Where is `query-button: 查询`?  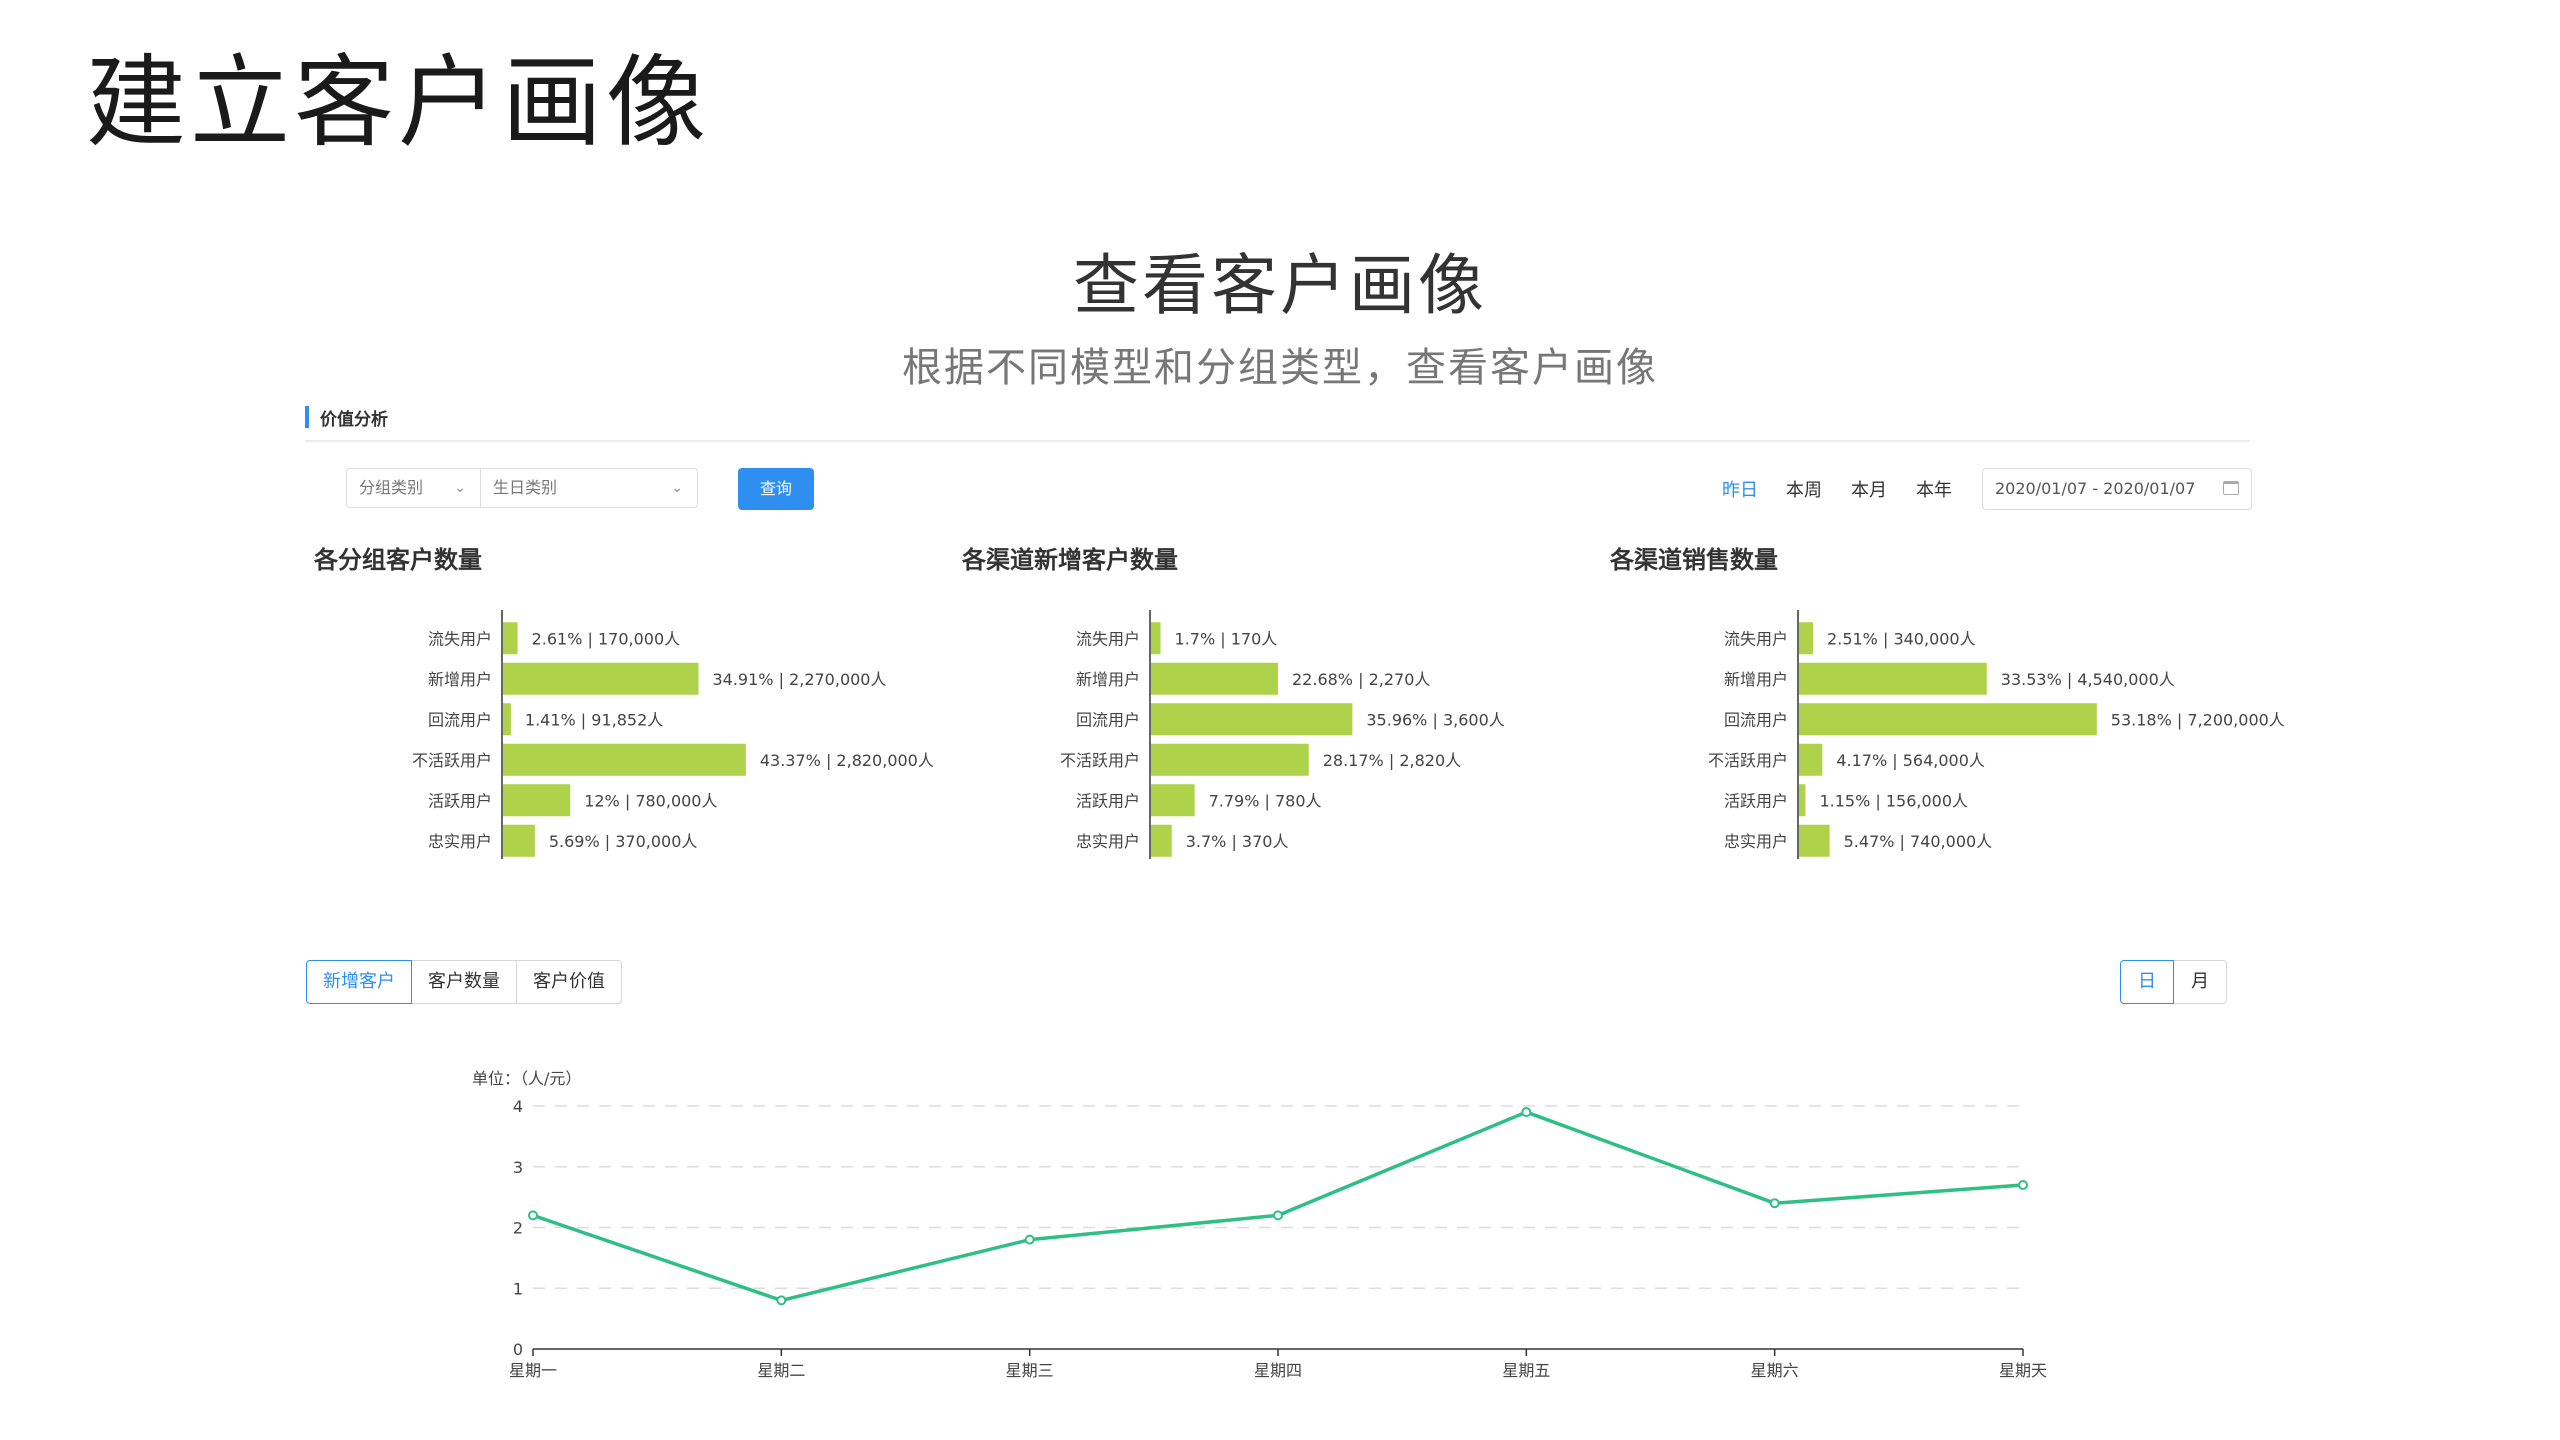
query-button: 查询 is located at coordinates (776, 489).